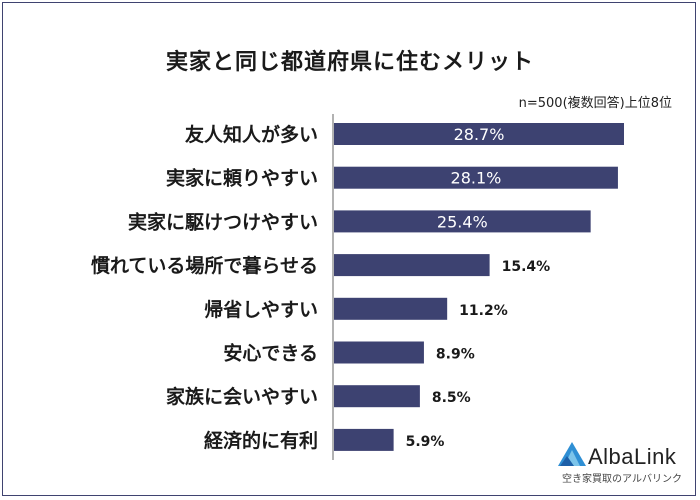  I want to click on data-label: 28.7%, so click(479, 134).